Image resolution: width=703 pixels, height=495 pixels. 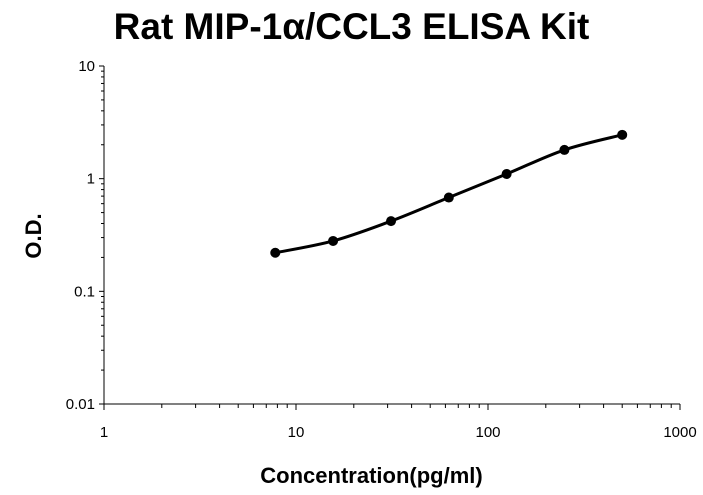 What do you see at coordinates (80, 404) in the screenshot?
I see `y-tick-label: 0.01` at bounding box center [80, 404].